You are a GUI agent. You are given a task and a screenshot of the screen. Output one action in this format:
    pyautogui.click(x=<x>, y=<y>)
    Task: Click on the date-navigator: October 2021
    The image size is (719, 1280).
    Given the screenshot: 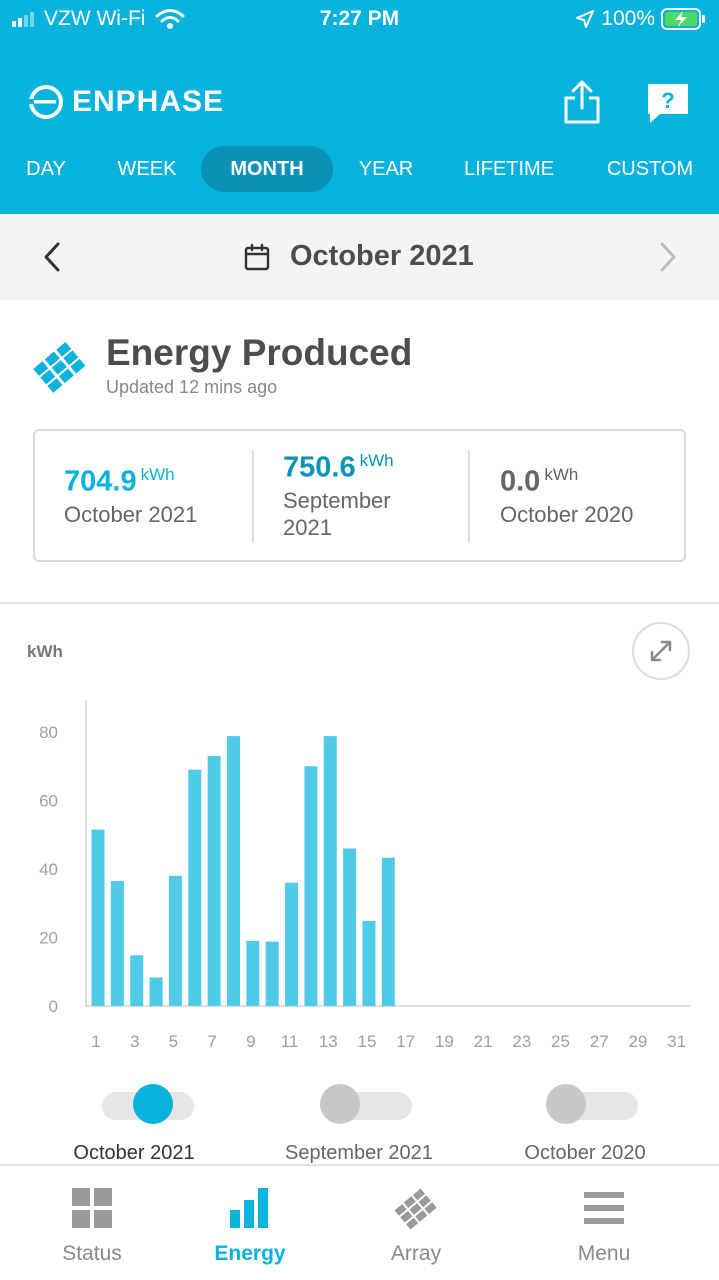 What is the action you would take?
    pyautogui.click(x=359, y=257)
    